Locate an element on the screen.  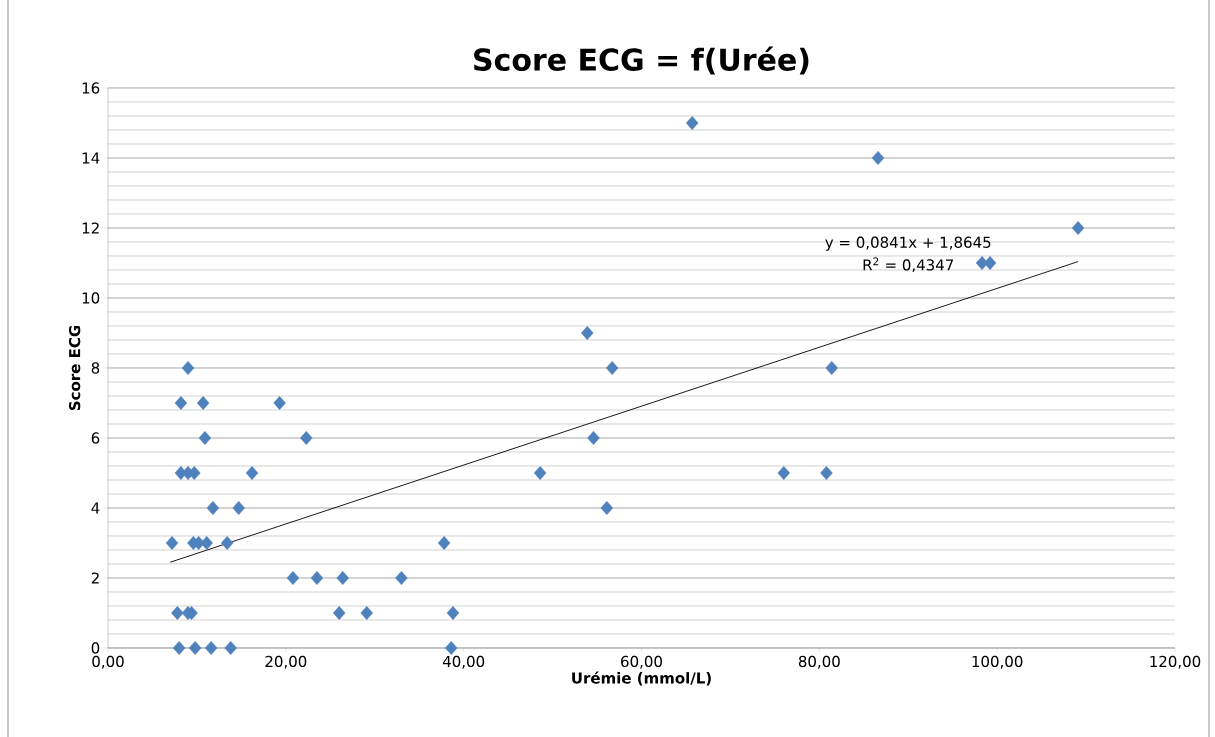
x-tick-label: 60,00 is located at coordinates (641, 662).